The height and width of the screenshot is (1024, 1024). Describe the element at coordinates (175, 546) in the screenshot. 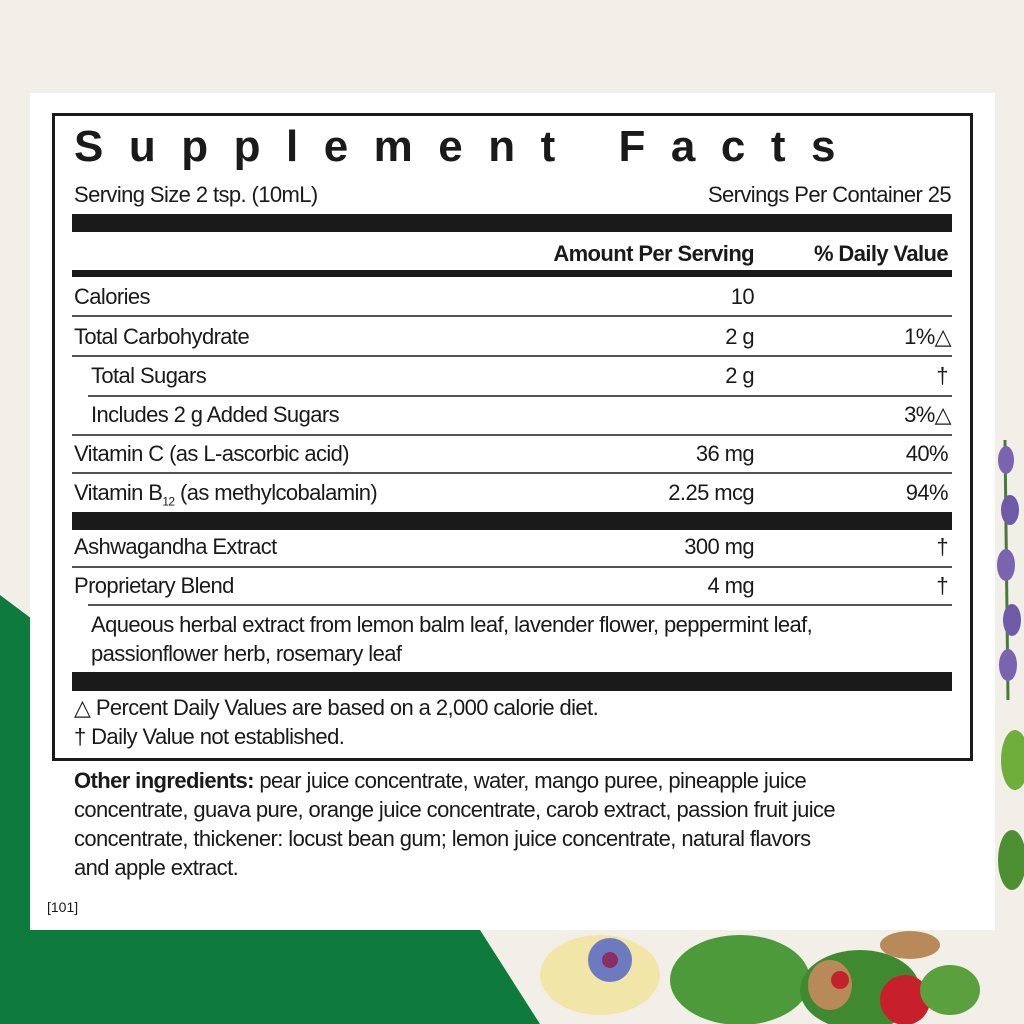

I see `row-name: Ashwagandha Extract` at that location.